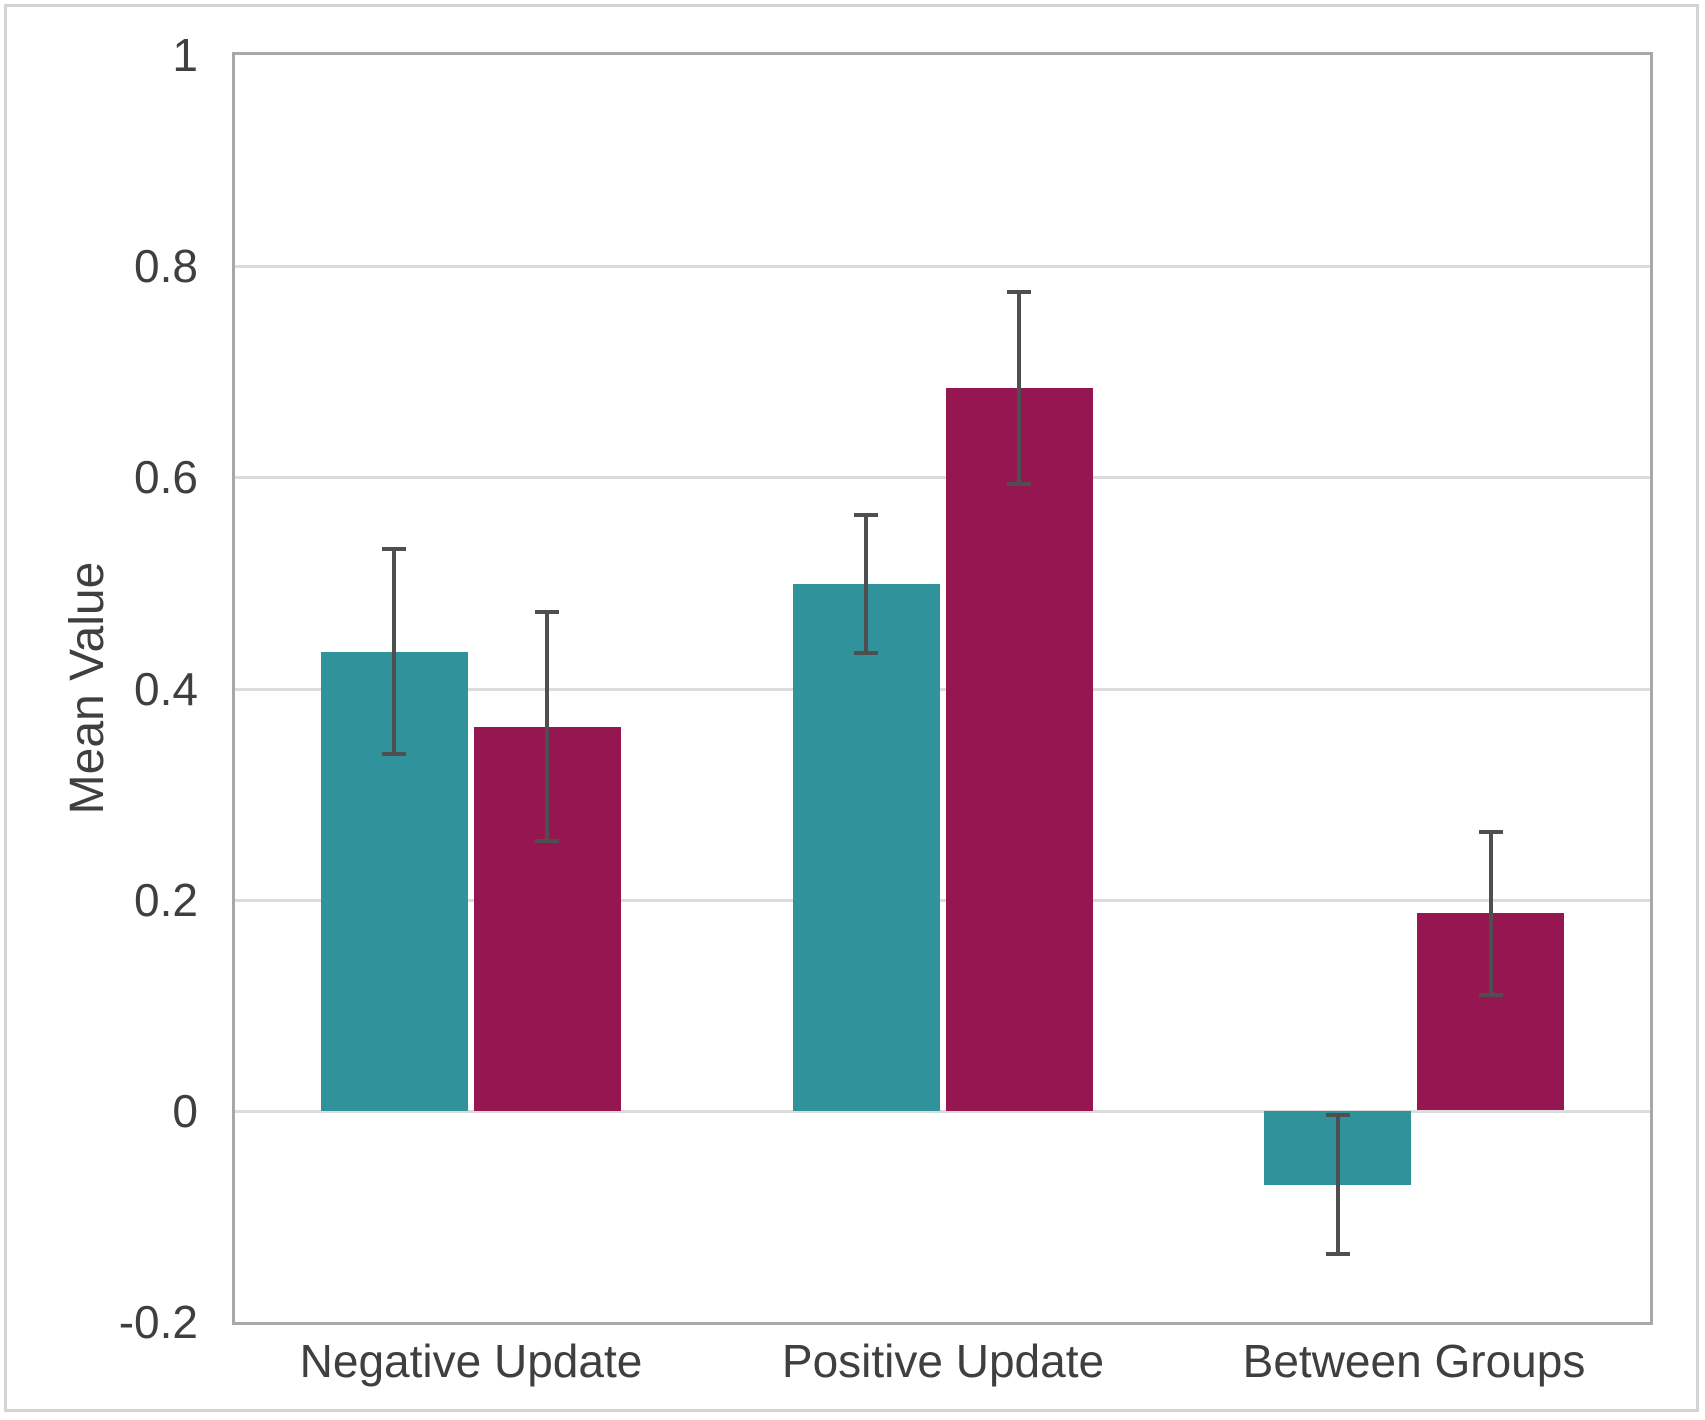 The width and height of the screenshot is (1705, 1420). What do you see at coordinates (394, 754) in the screenshot?
I see `error-bar-cap-bottom-teal-negative-update` at bounding box center [394, 754].